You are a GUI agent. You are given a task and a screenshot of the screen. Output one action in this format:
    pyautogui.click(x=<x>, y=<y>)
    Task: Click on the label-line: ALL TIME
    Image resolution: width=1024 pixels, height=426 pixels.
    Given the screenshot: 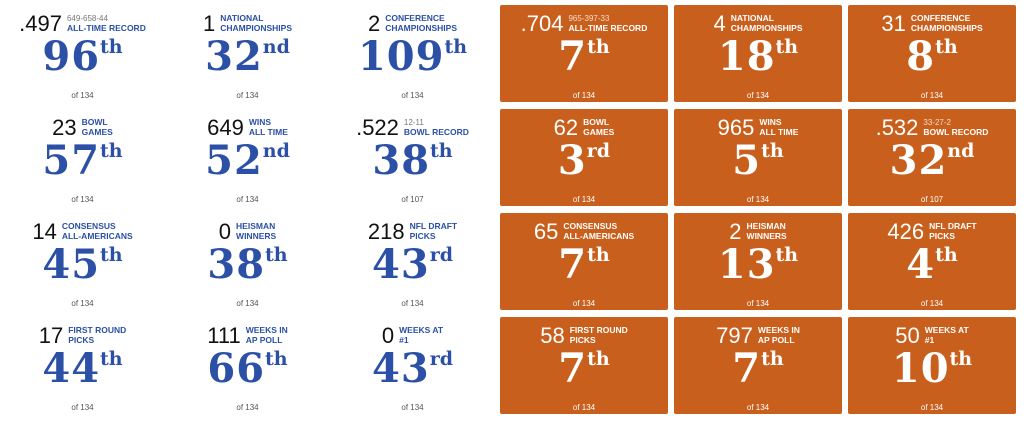 What is the action you would take?
    pyautogui.click(x=268, y=132)
    